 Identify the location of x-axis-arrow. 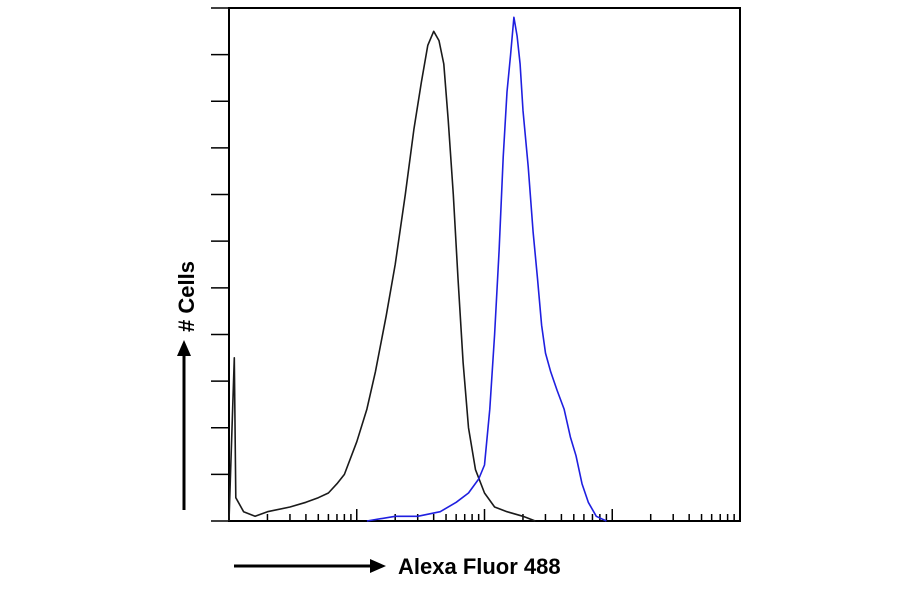
(310, 566).